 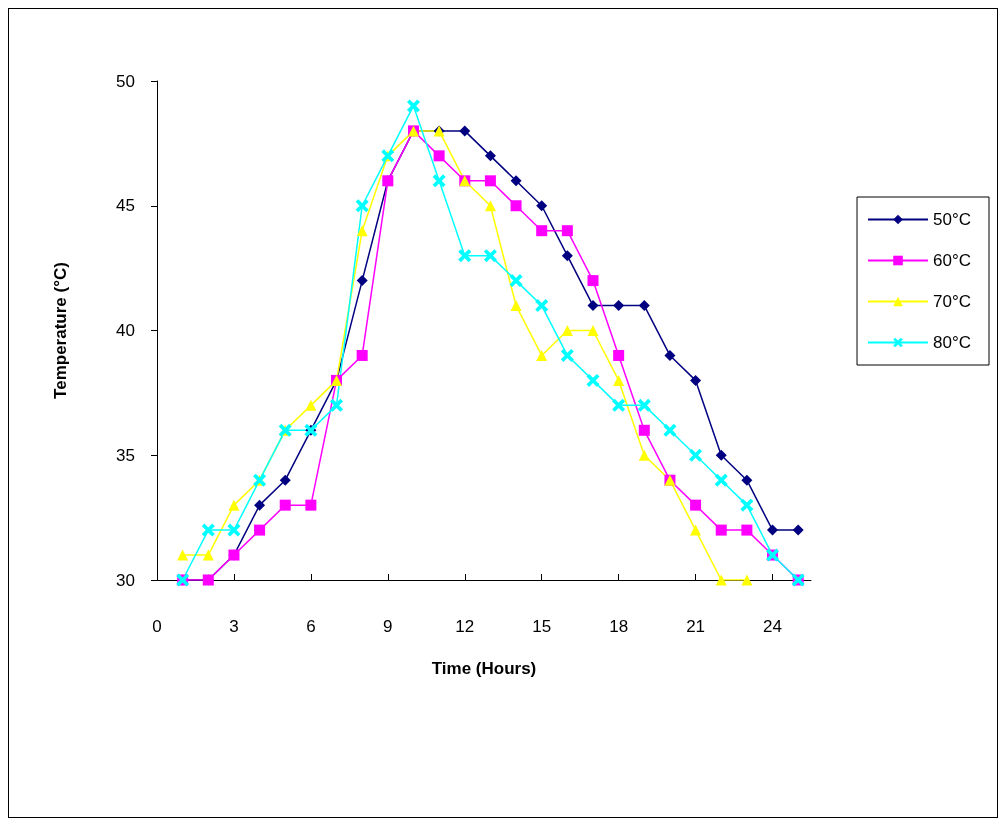 I want to click on y-tick-label: 35, so click(x=125, y=455).